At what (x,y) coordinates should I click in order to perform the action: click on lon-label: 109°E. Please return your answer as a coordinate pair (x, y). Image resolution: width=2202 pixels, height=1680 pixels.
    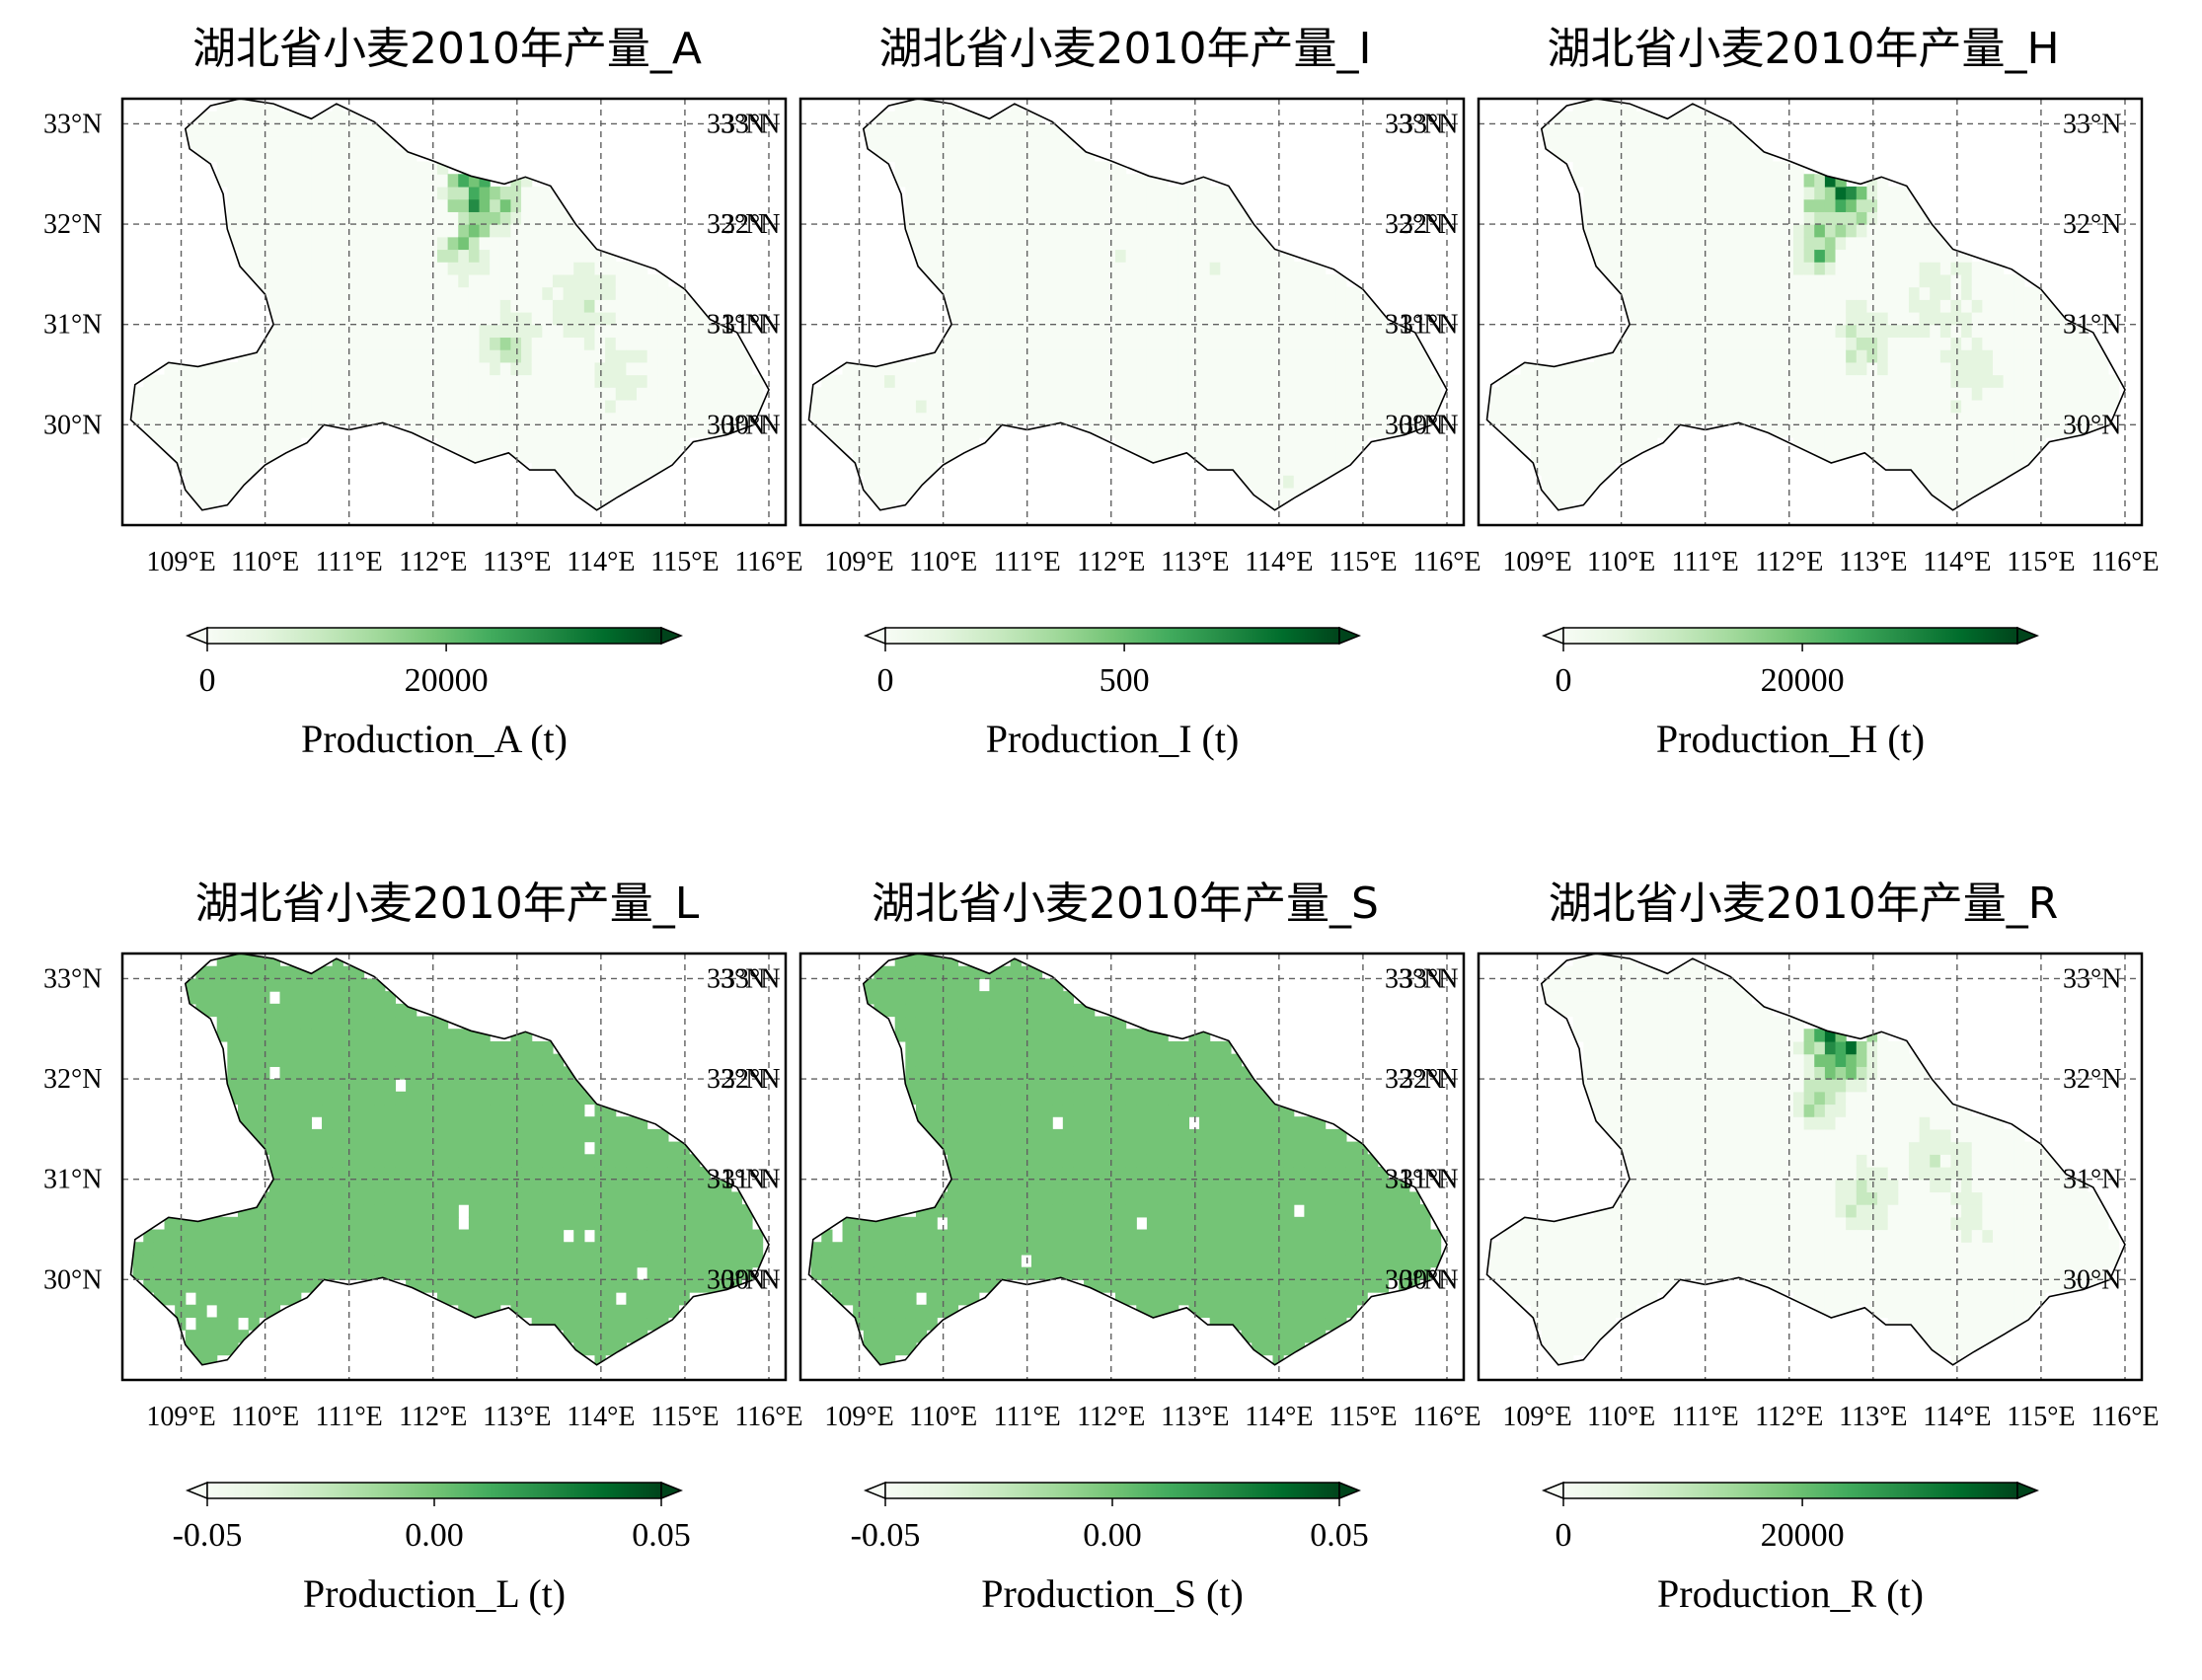
    Looking at the image, I should click on (1536, 562).